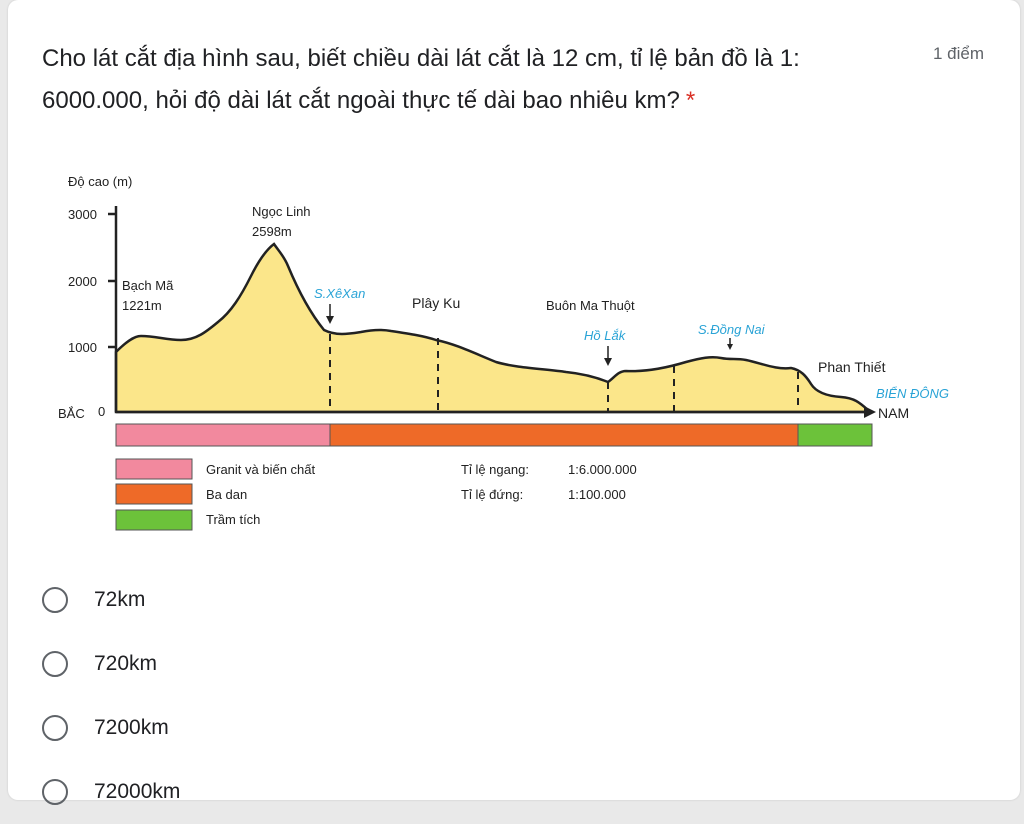 This screenshot has width=1024, height=824. What do you see at coordinates (226, 494) in the screenshot?
I see `legend-label-basalt: Ba dan` at bounding box center [226, 494].